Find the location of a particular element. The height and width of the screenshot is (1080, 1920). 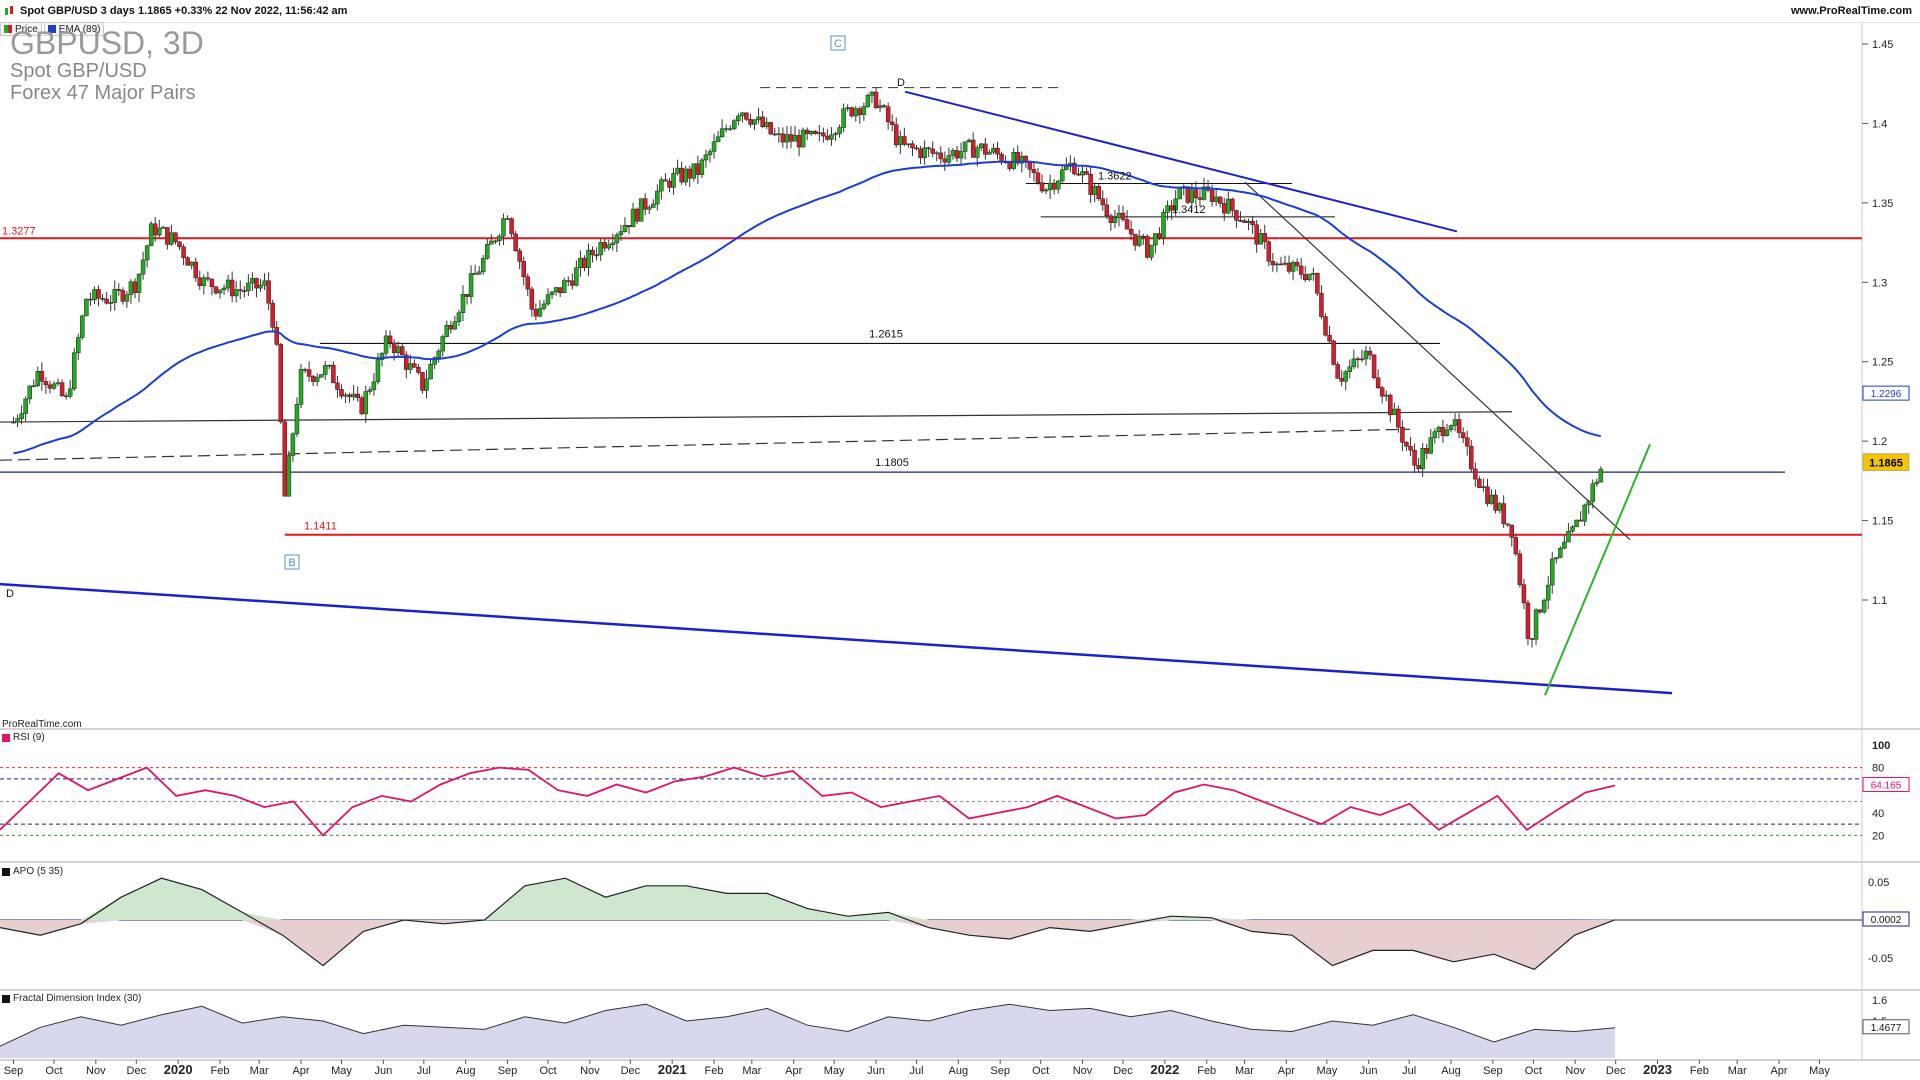

level-1-3412-label: 1.3412 is located at coordinates (1189, 210).